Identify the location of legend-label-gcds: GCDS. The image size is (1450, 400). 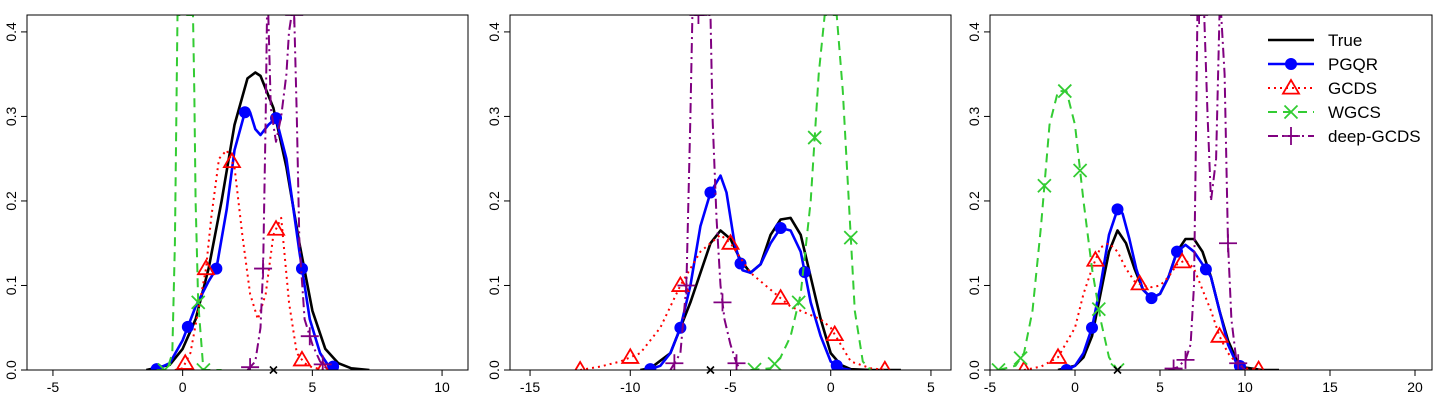
(1352, 88).